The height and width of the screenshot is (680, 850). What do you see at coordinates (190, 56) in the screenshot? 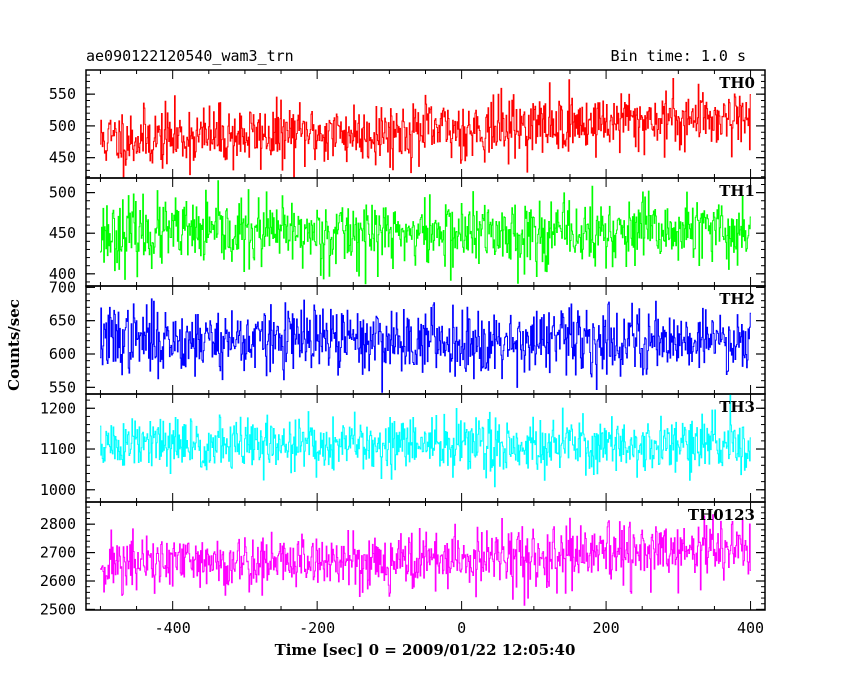
I see `figure-title: ae090122120540_wam3_trn` at bounding box center [190, 56].